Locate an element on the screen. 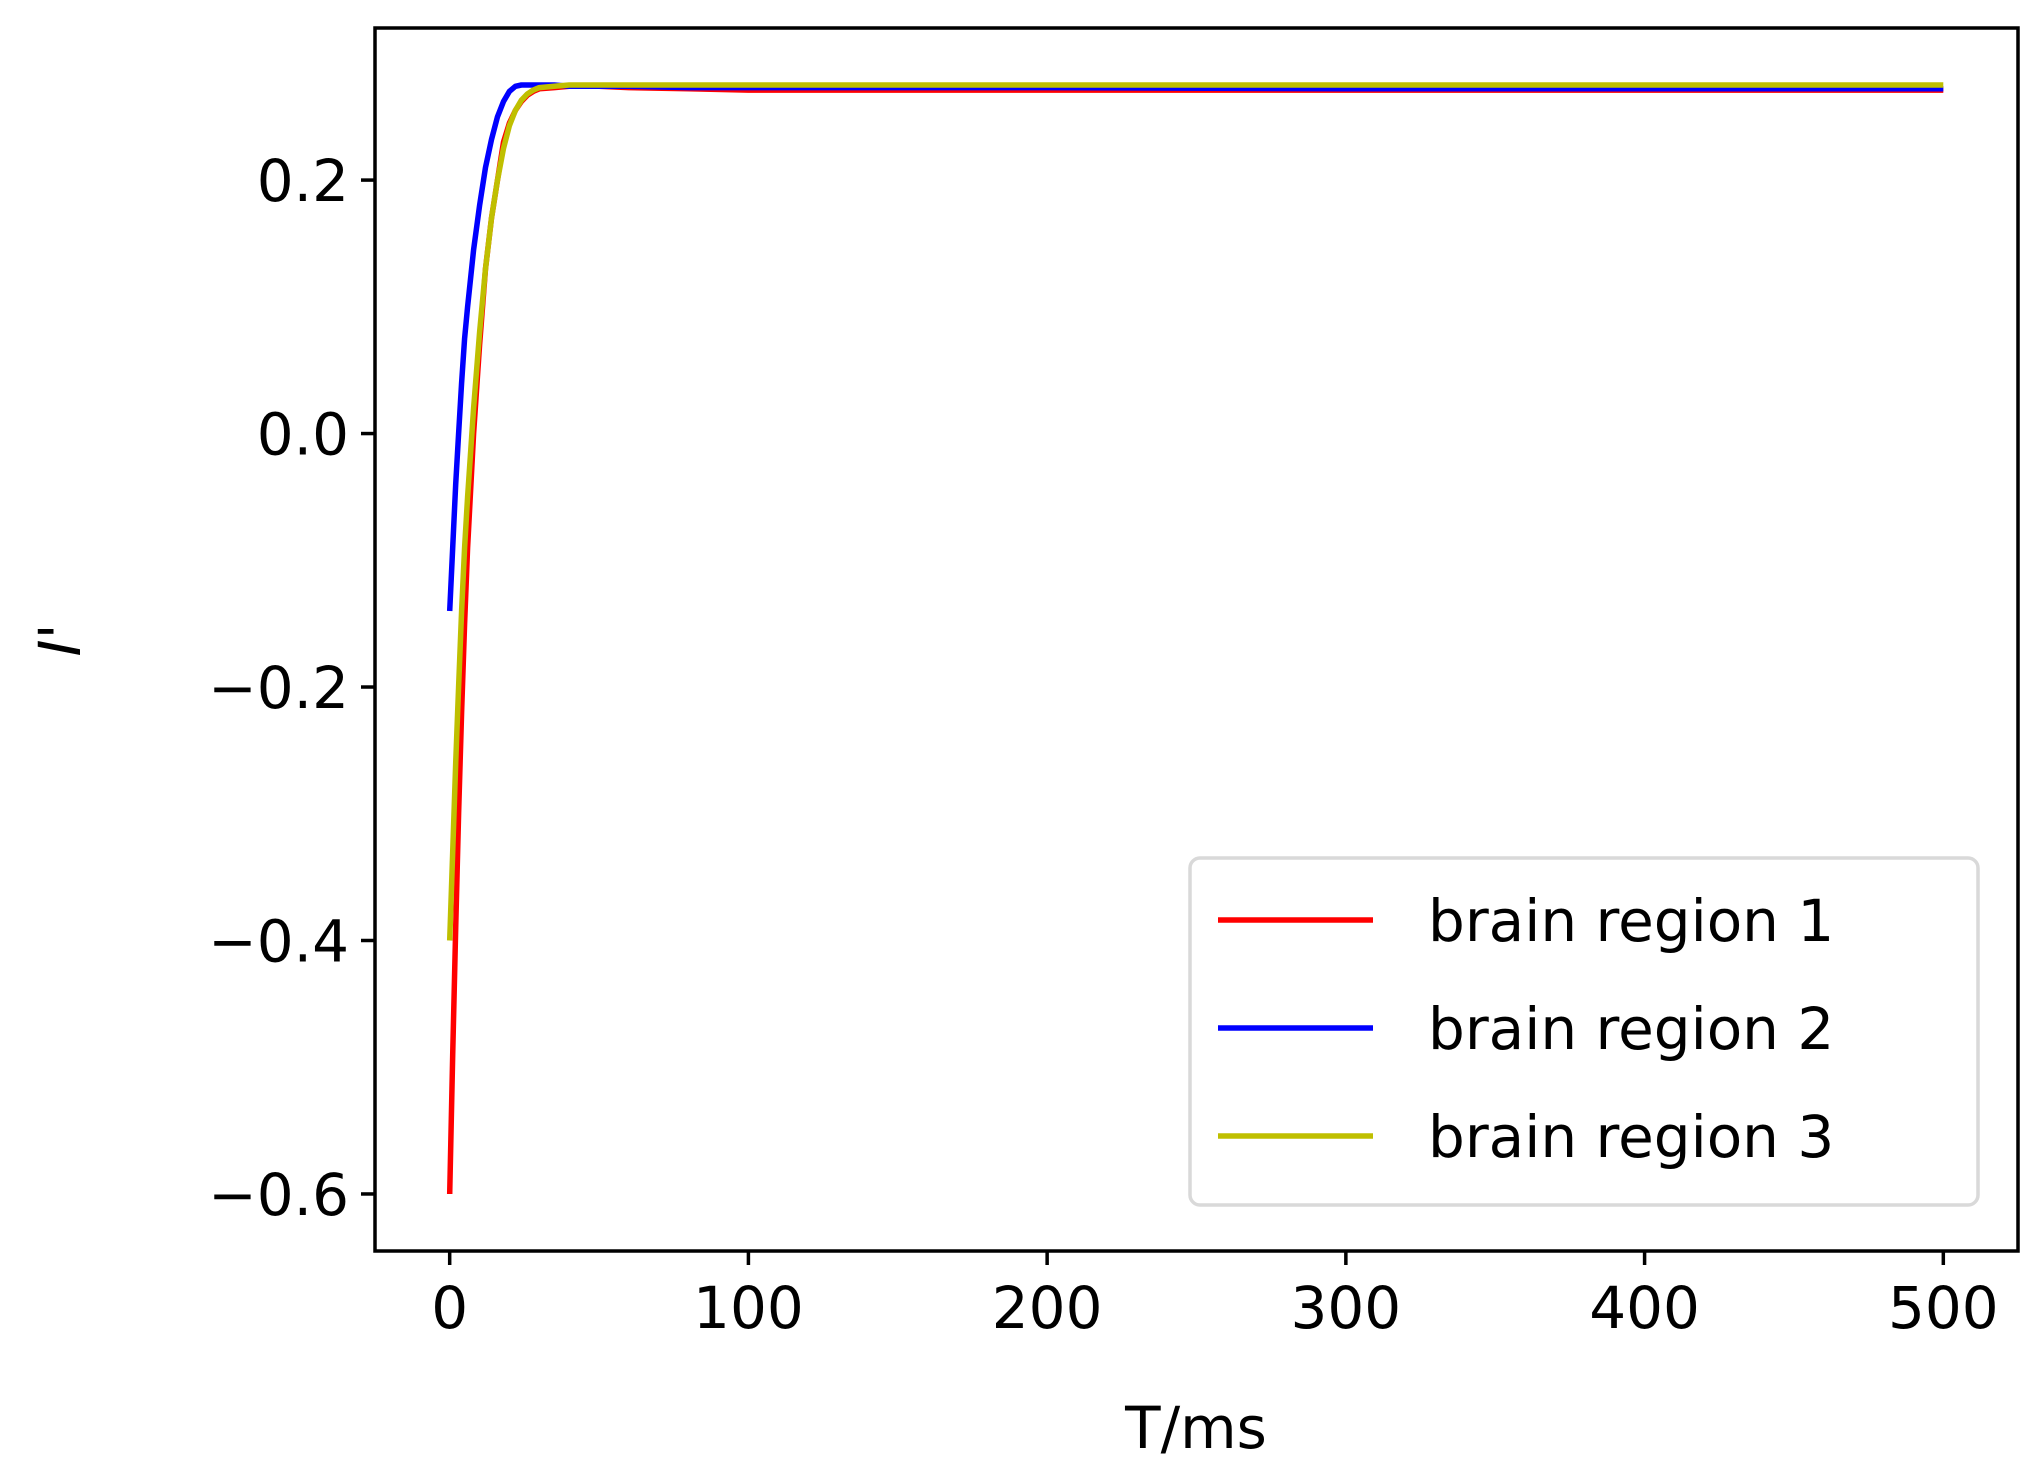 This screenshot has width=2043, height=1483. legend-label-2: brain region 2 is located at coordinates (1631, 1029).